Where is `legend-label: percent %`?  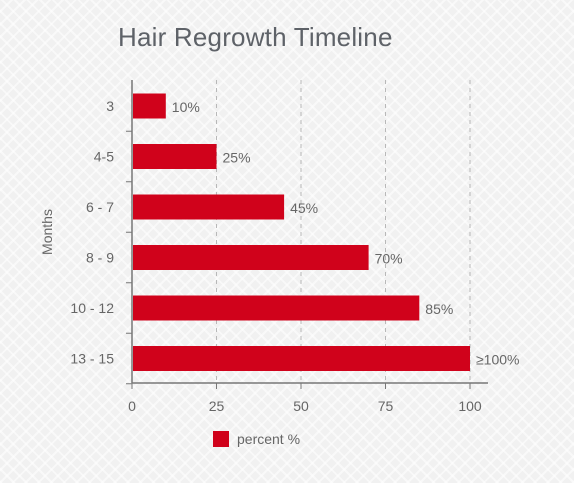 legend-label: percent % is located at coordinates (269, 439).